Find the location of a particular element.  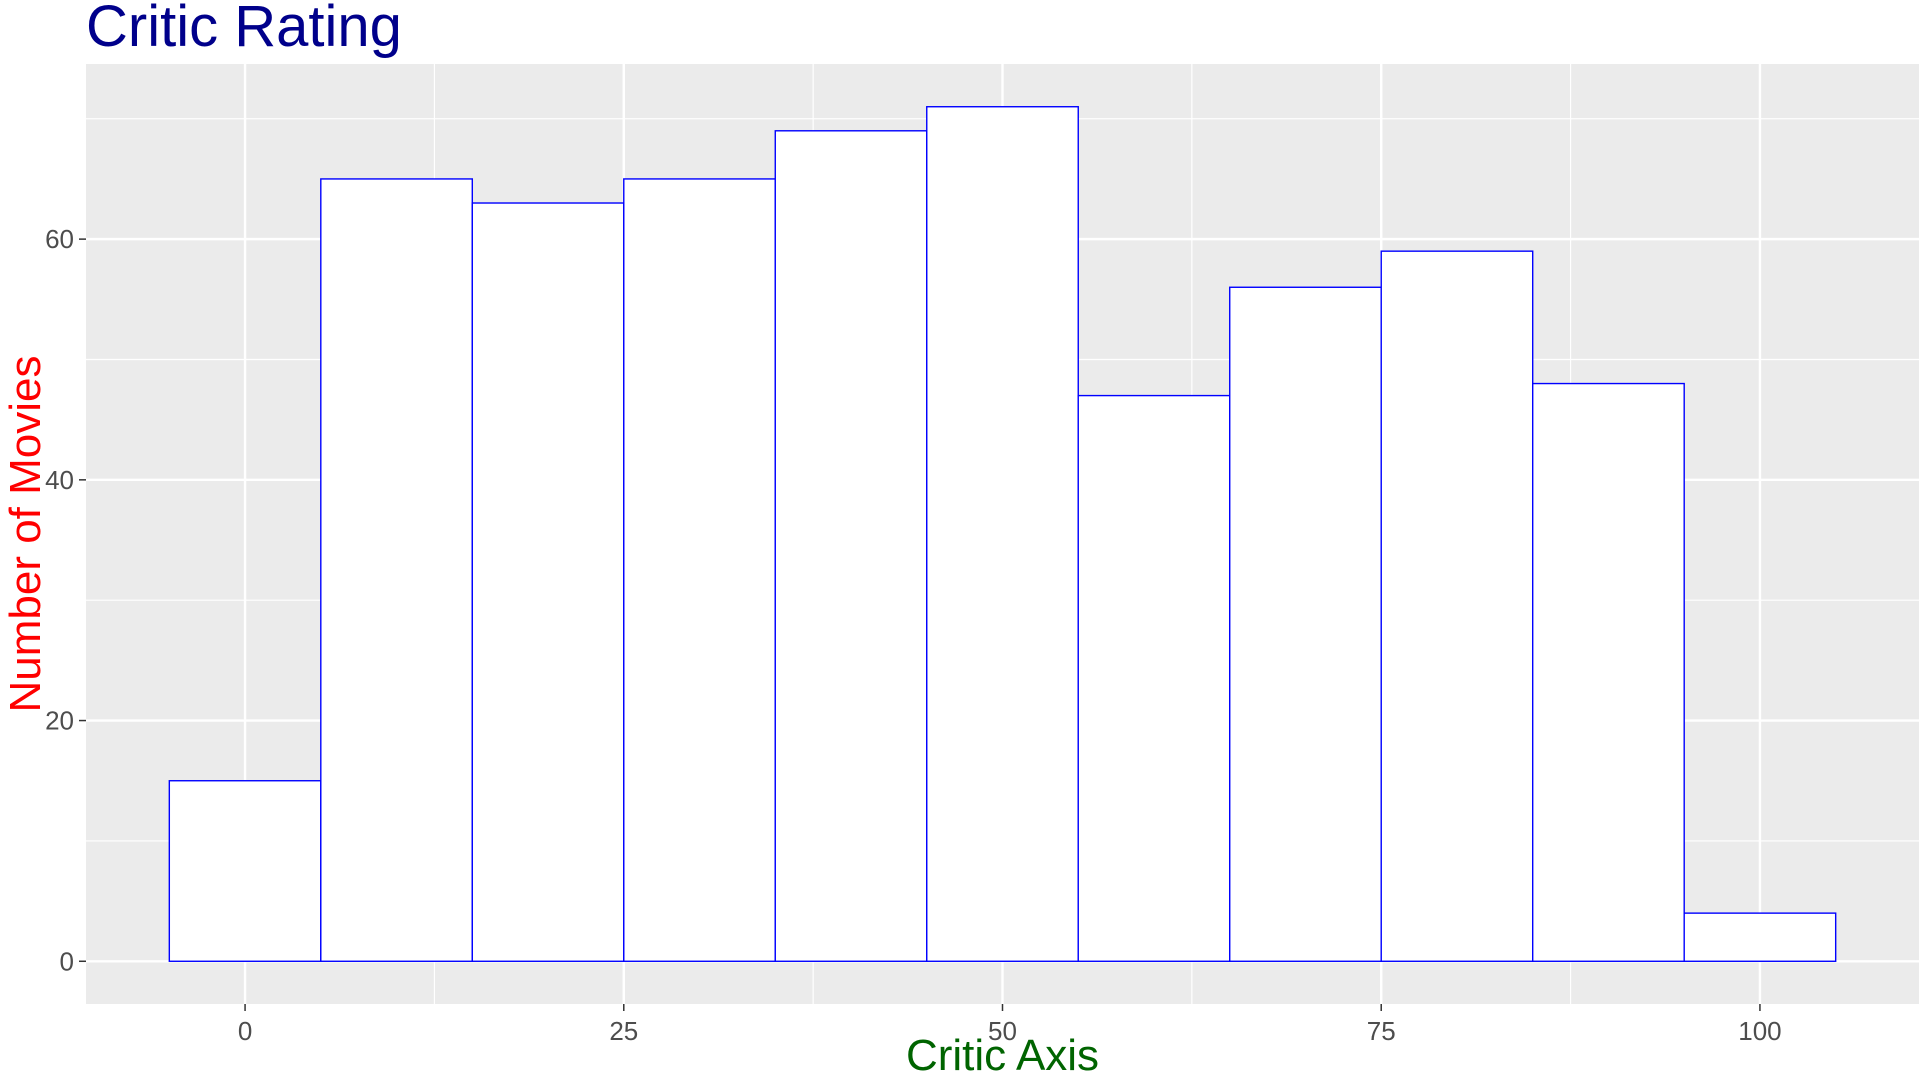

y-tick-label: 0 is located at coordinates (67, 961).